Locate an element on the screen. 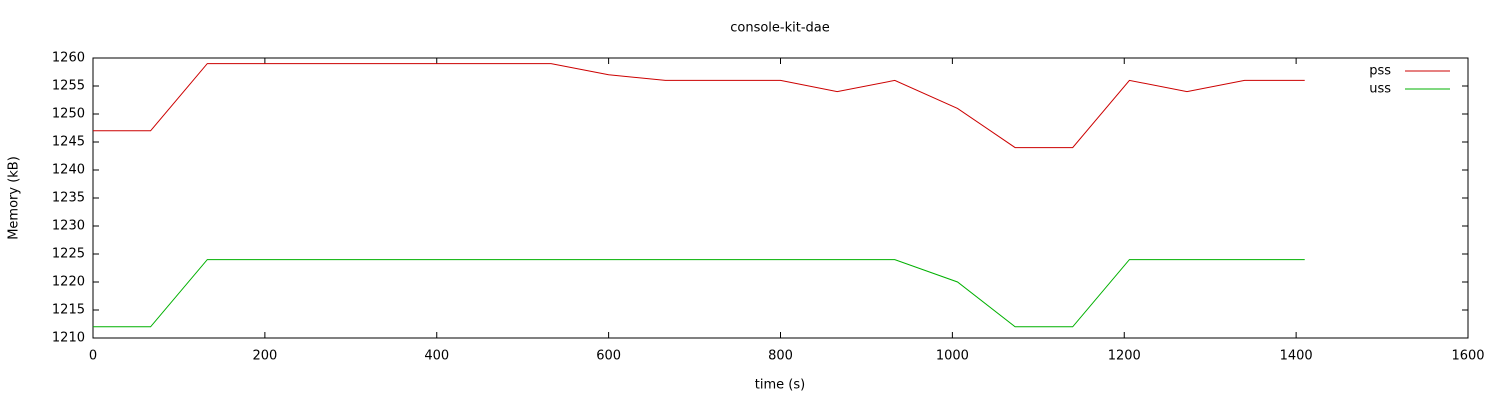  x-tick-label: 0 is located at coordinates (93, 356).